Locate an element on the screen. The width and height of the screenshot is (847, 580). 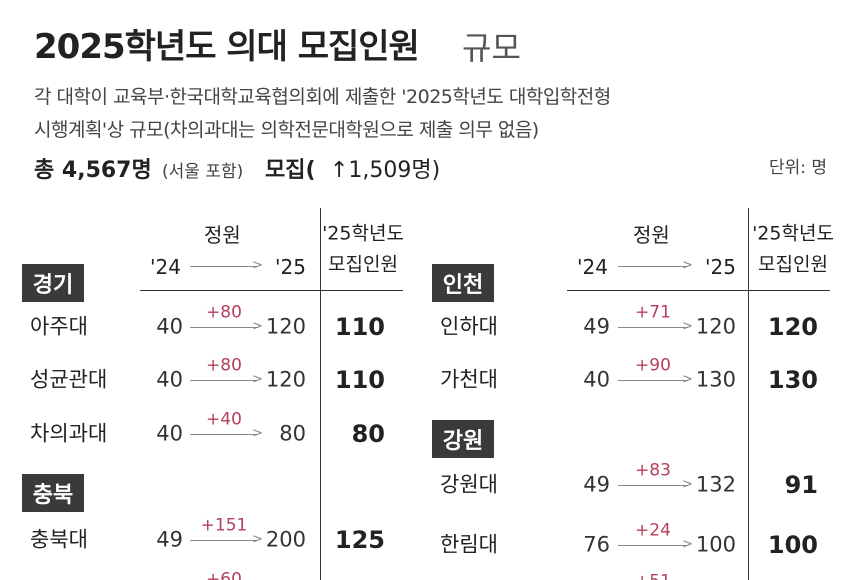
capacity-change: +24 is located at coordinates (653, 530).